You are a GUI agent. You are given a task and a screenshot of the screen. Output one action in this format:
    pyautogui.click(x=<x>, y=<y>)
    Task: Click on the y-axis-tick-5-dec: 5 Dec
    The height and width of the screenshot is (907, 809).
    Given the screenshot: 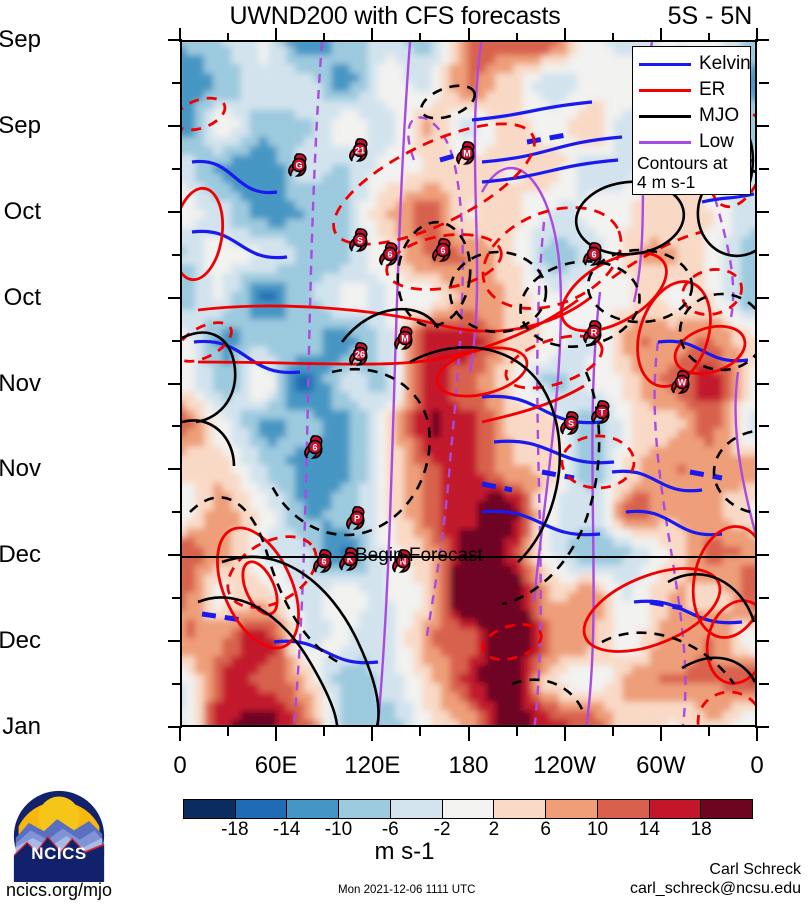 What is the action you would take?
    pyautogui.click(x=20, y=555)
    